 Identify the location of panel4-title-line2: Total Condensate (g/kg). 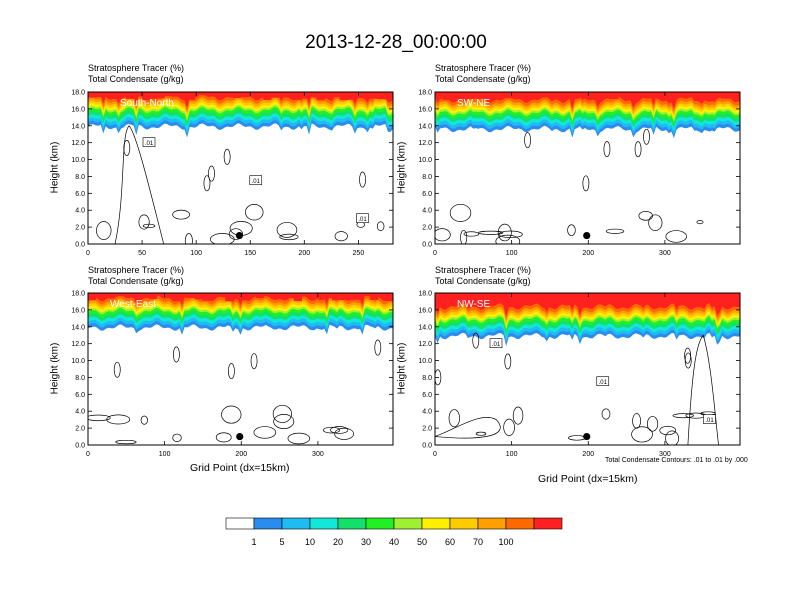
(483, 281).